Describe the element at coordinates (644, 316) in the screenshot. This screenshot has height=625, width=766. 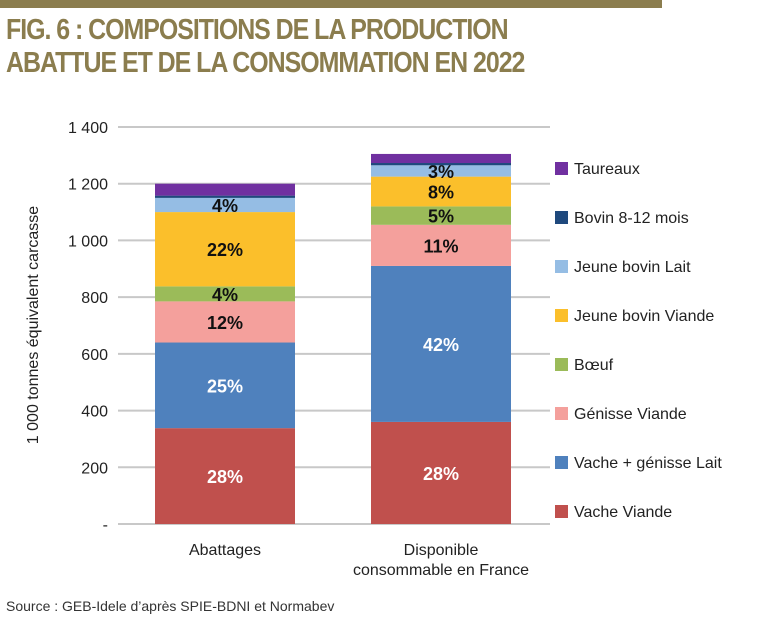
I see `legend-entry: Jeune bovin Viande` at that location.